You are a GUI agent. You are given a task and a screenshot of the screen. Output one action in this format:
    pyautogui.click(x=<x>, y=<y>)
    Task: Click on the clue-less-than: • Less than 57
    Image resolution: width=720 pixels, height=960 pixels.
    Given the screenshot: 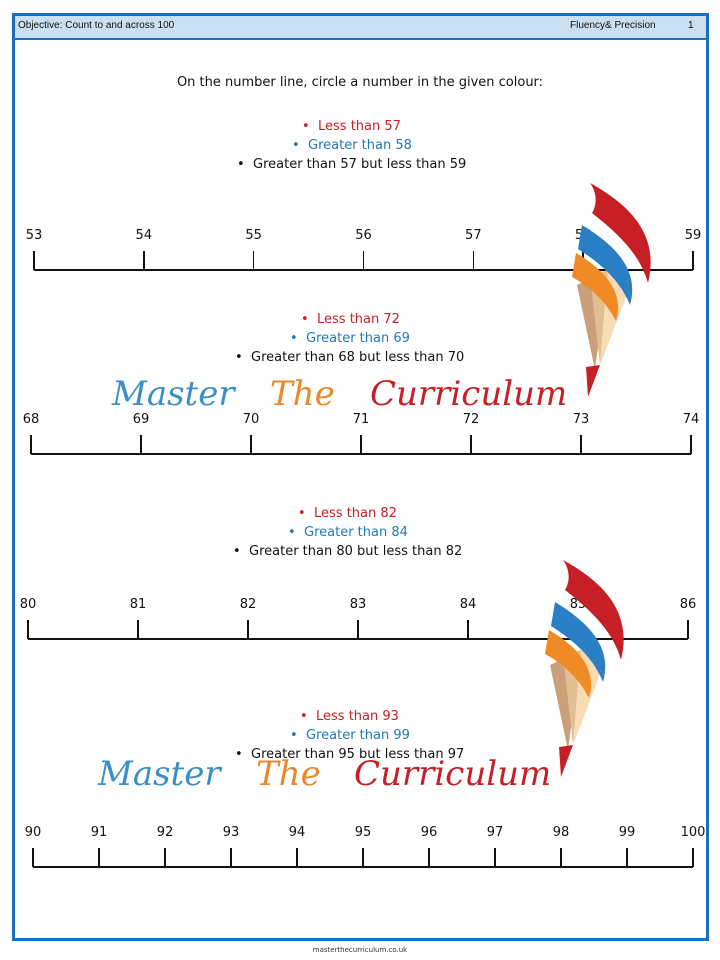 What is the action you would take?
    pyautogui.click(x=351, y=126)
    